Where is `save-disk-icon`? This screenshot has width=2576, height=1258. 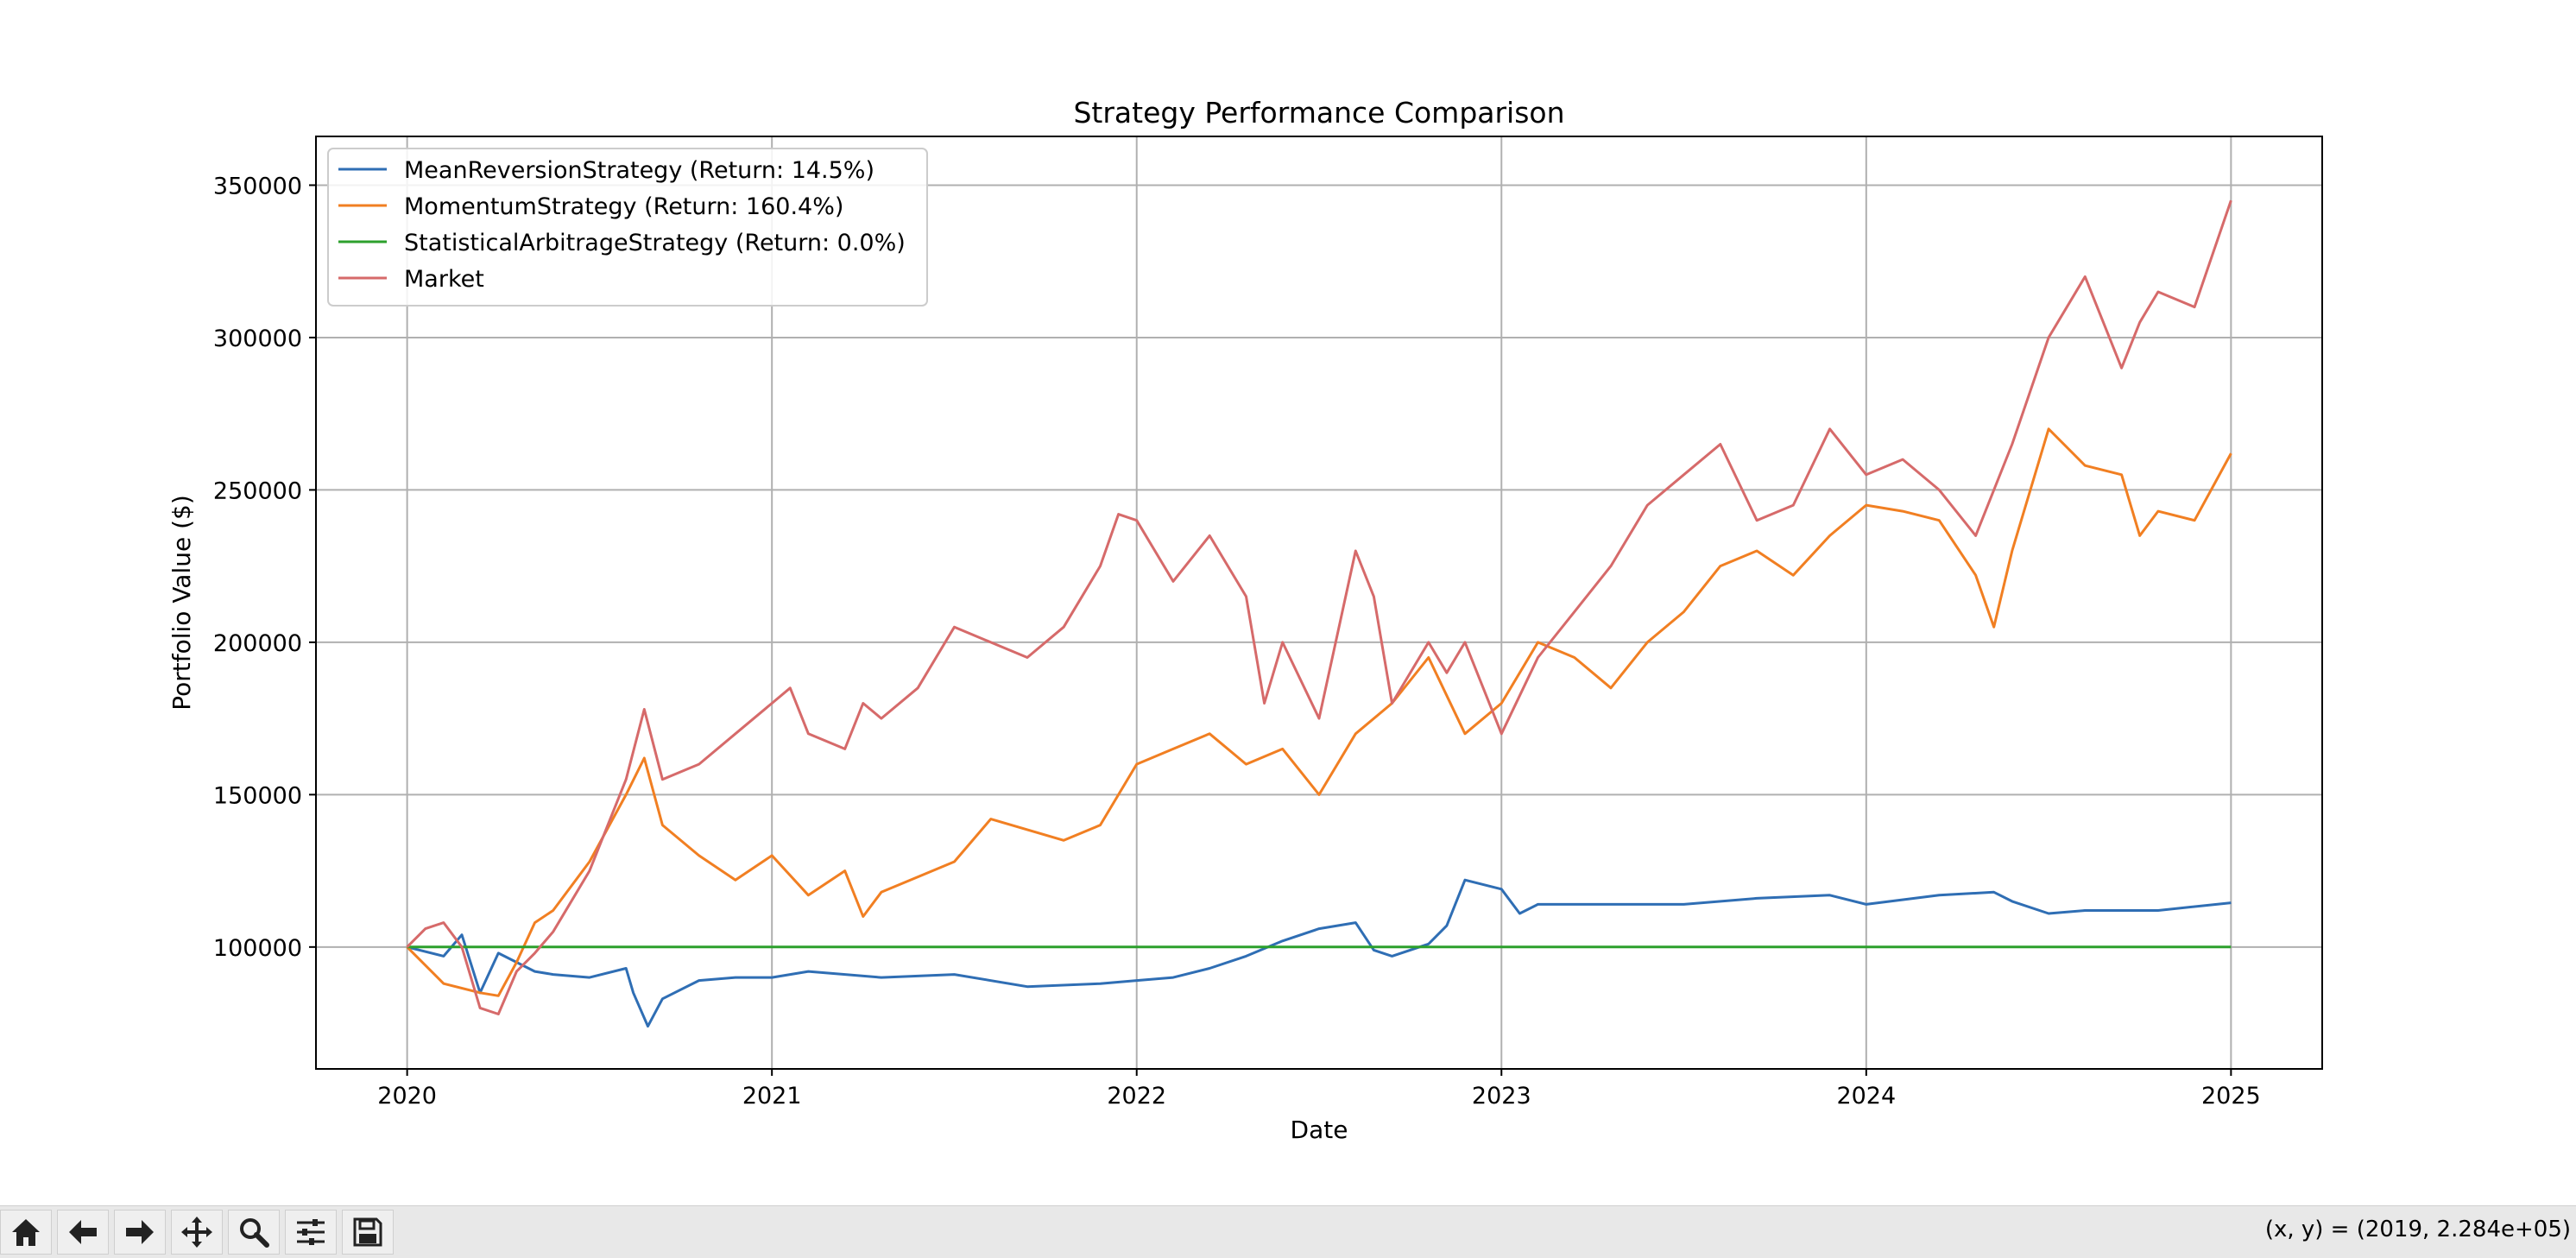 save-disk-icon is located at coordinates (367, 1232).